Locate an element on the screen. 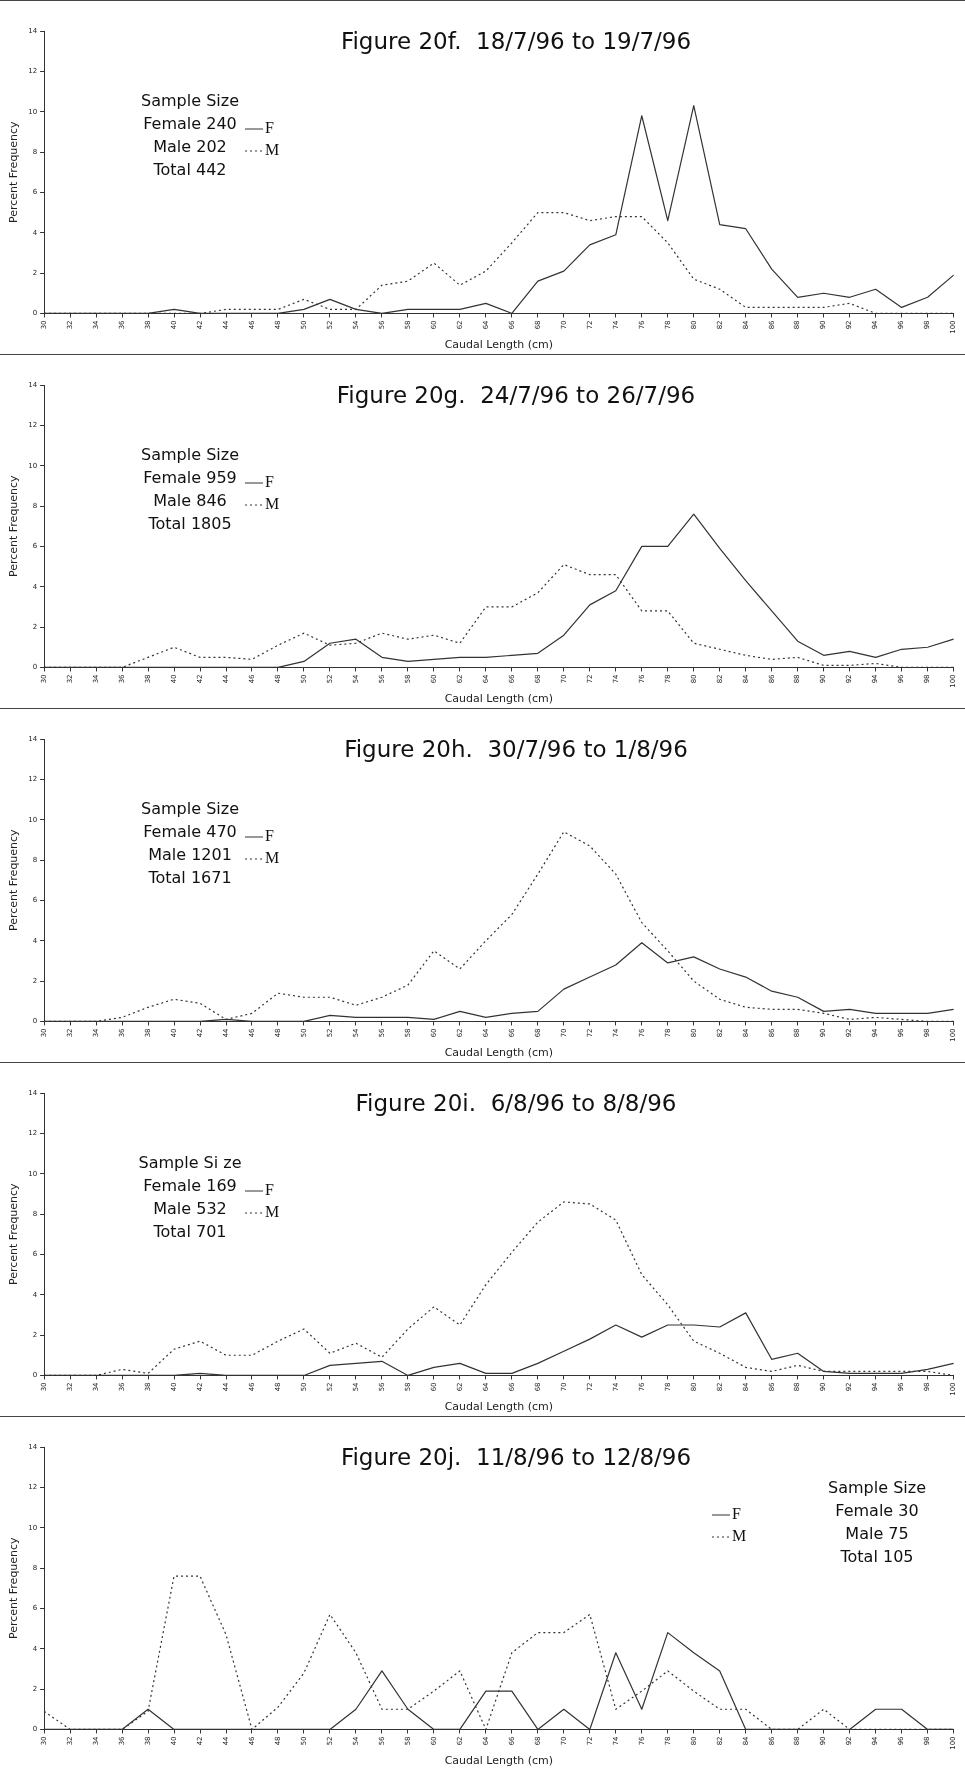 The width and height of the screenshot is (965, 1774). chart-title: Figure 20f. 18/7/96 to 19/7/96 is located at coordinates (516, 40).